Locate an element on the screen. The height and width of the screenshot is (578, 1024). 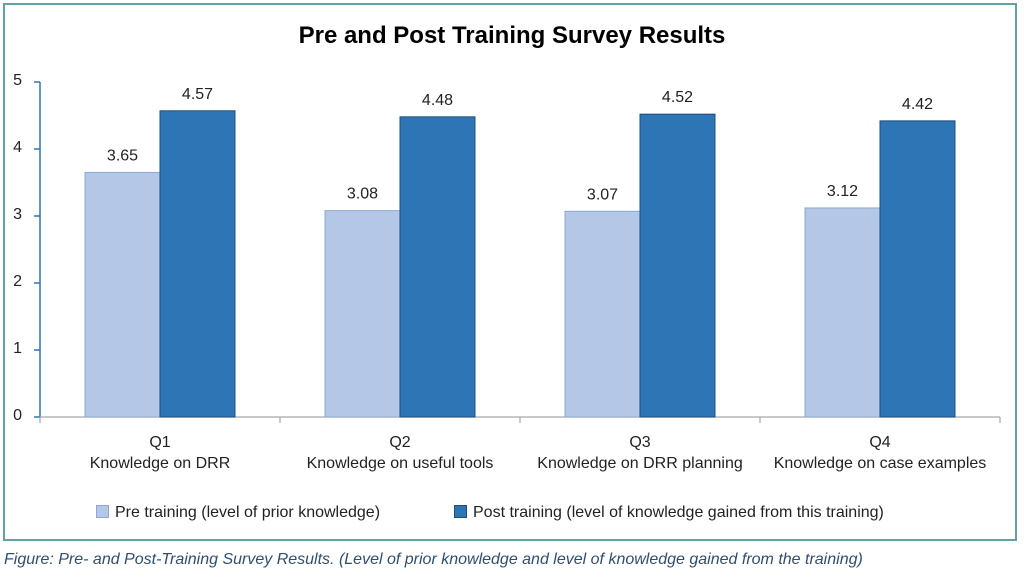
legend-swatch-post is located at coordinates (460, 512).